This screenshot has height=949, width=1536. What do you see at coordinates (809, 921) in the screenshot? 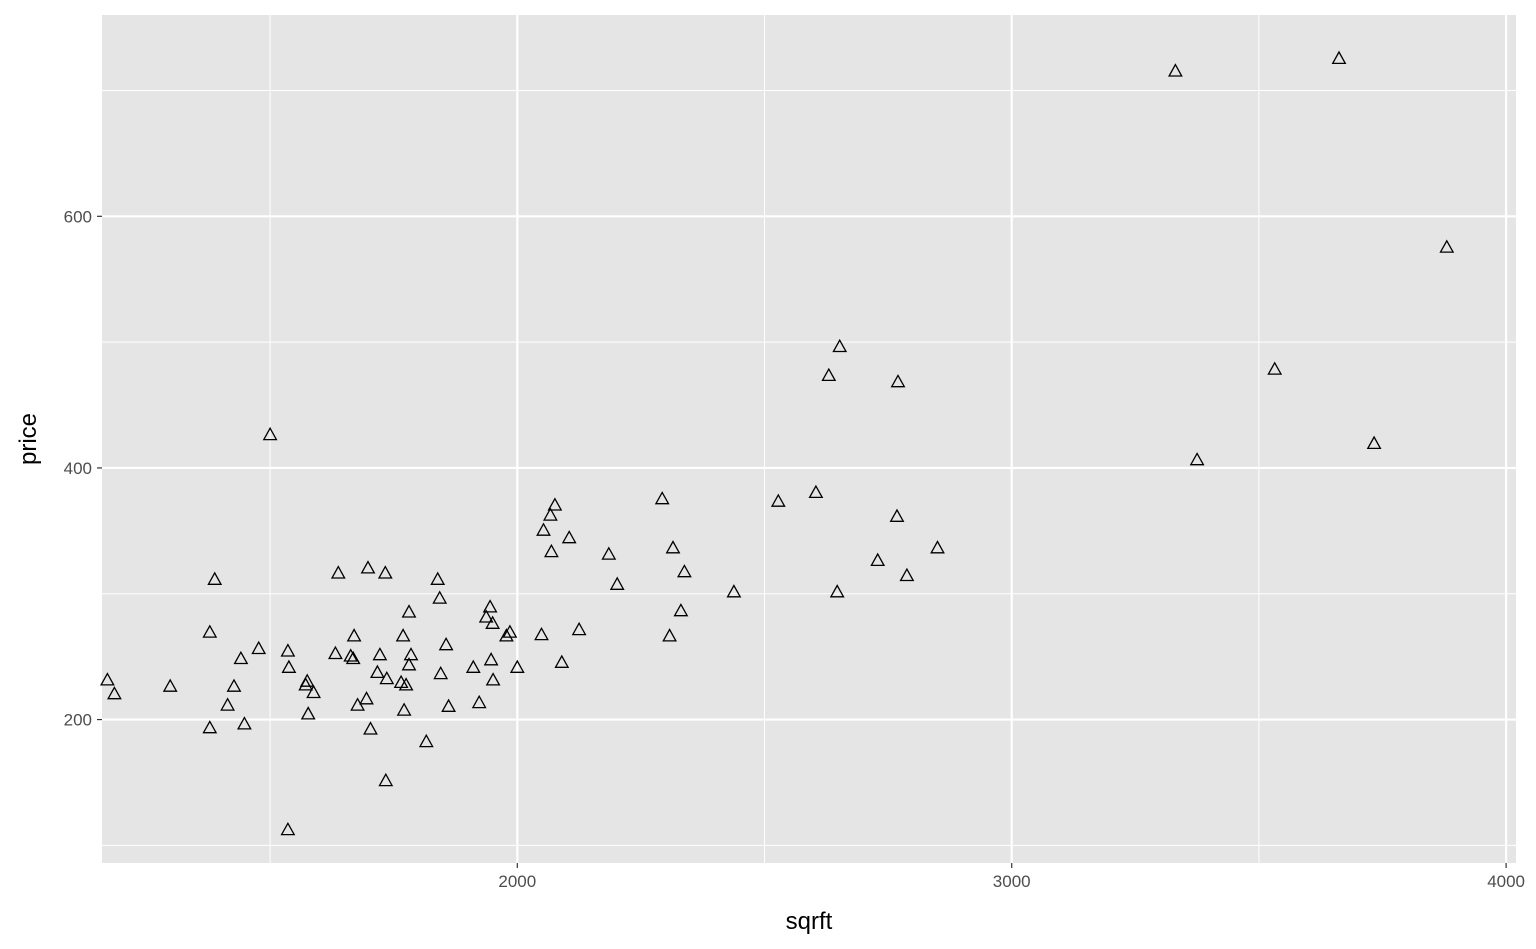
I see `x-axis-title: sqrft` at bounding box center [809, 921].